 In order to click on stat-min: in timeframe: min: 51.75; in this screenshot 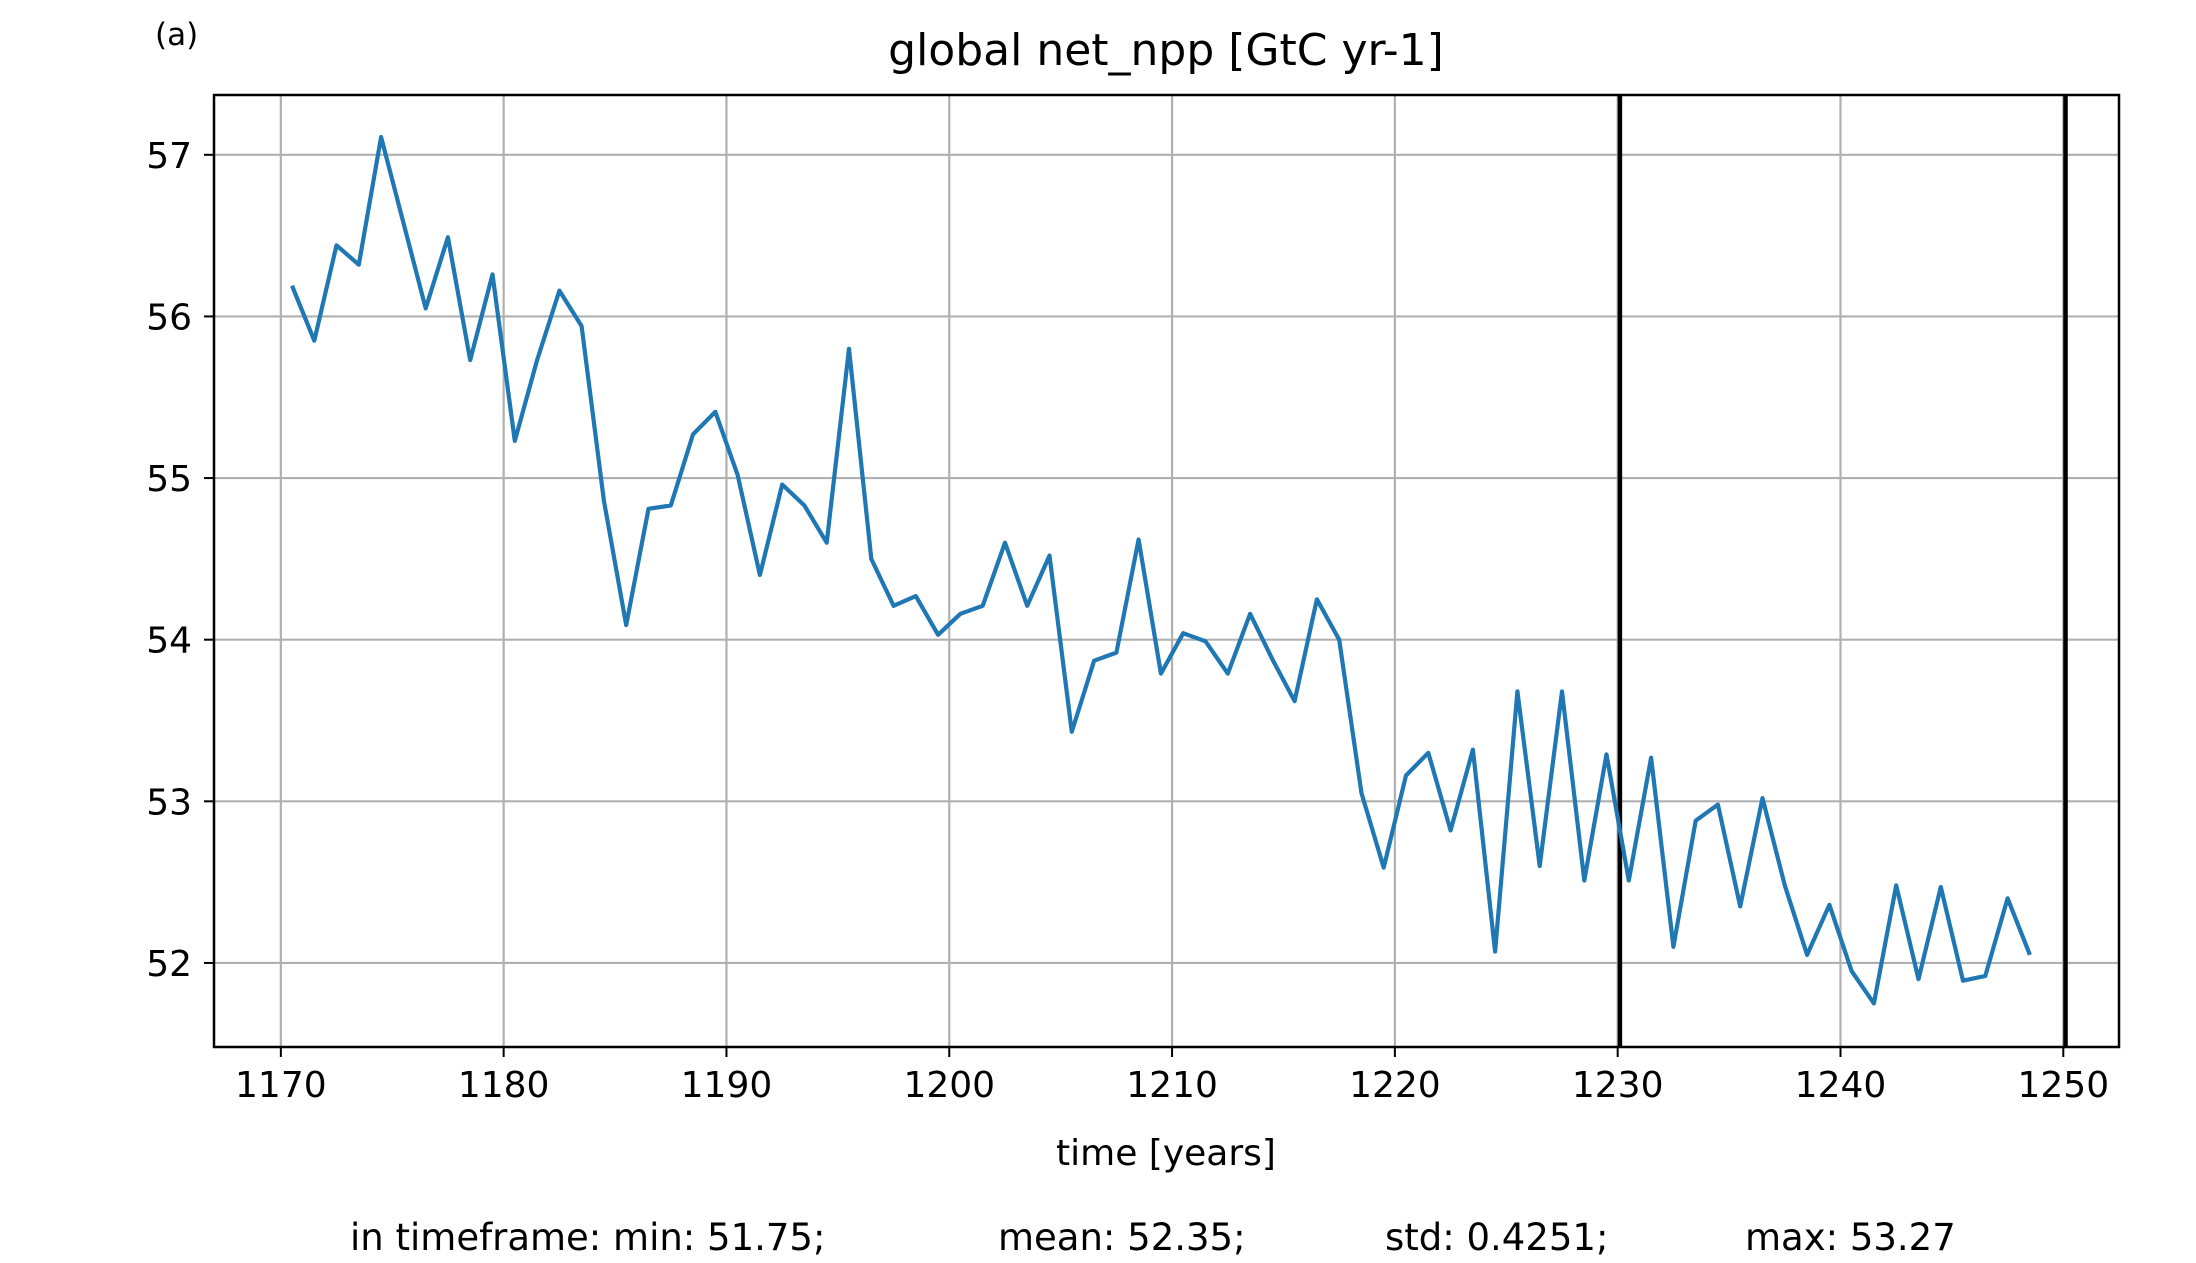, I will do `click(587, 1237)`.